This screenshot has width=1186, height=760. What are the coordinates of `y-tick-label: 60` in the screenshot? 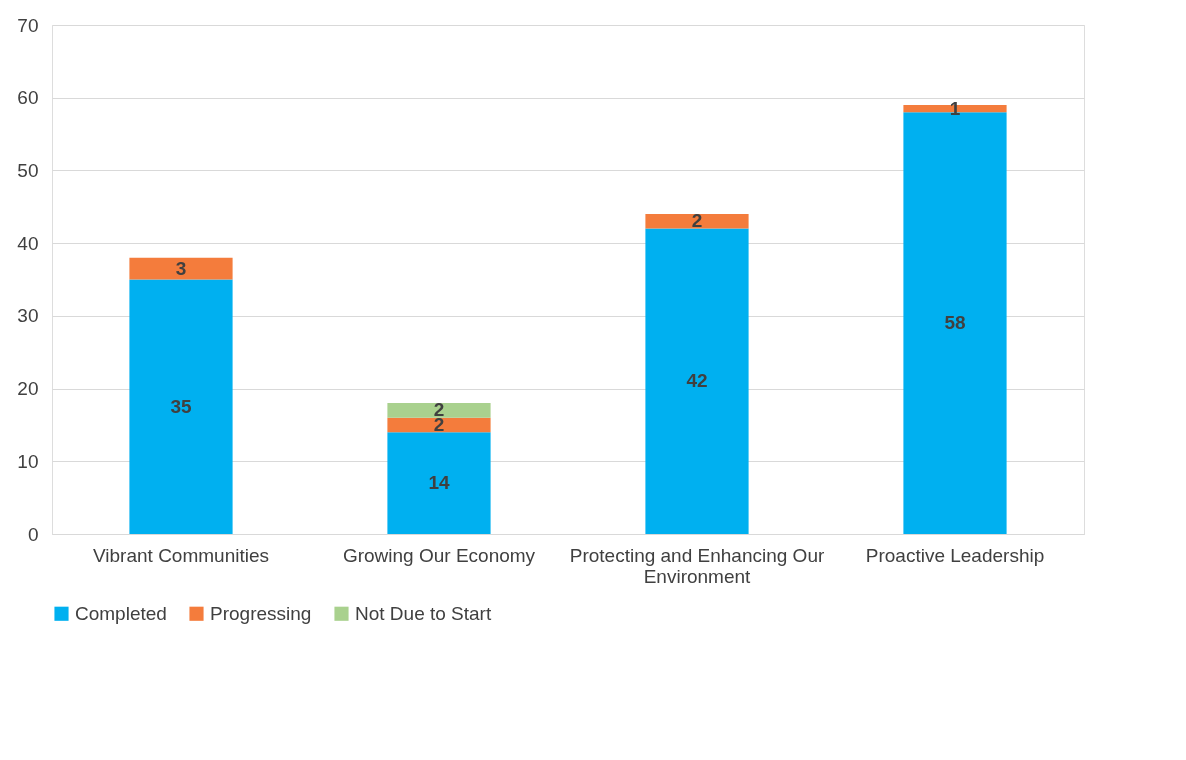 It's located at (28, 98).